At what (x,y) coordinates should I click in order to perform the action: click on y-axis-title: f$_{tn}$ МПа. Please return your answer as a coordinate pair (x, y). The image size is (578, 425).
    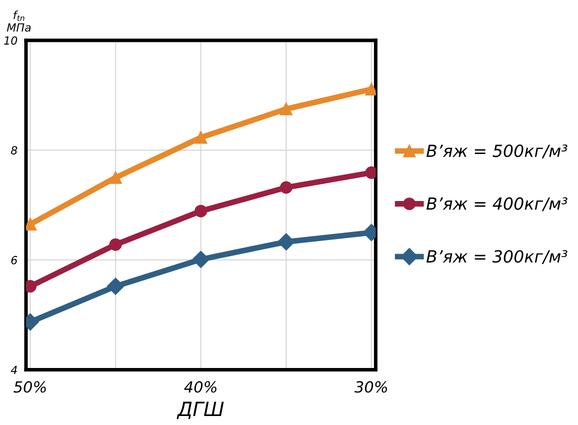
    Looking at the image, I should click on (18, 21).